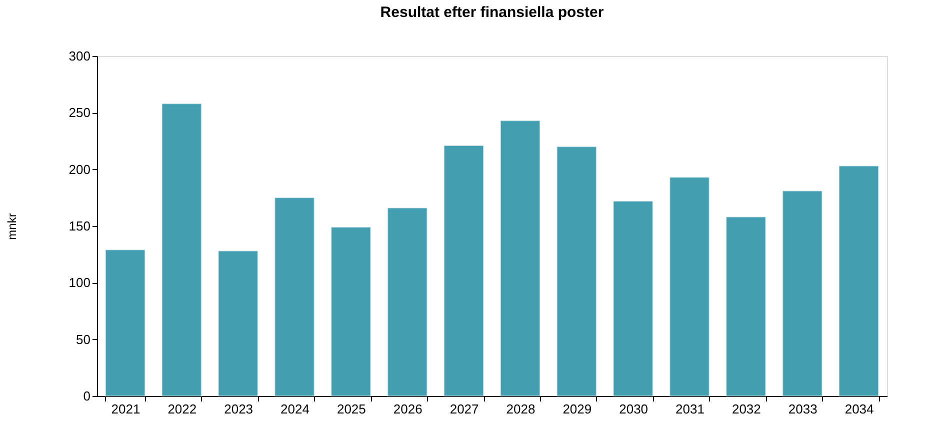 Image resolution: width=940 pixels, height=443 pixels. Describe the element at coordinates (182, 409) in the screenshot. I see `x-tick-label: 2022` at that location.